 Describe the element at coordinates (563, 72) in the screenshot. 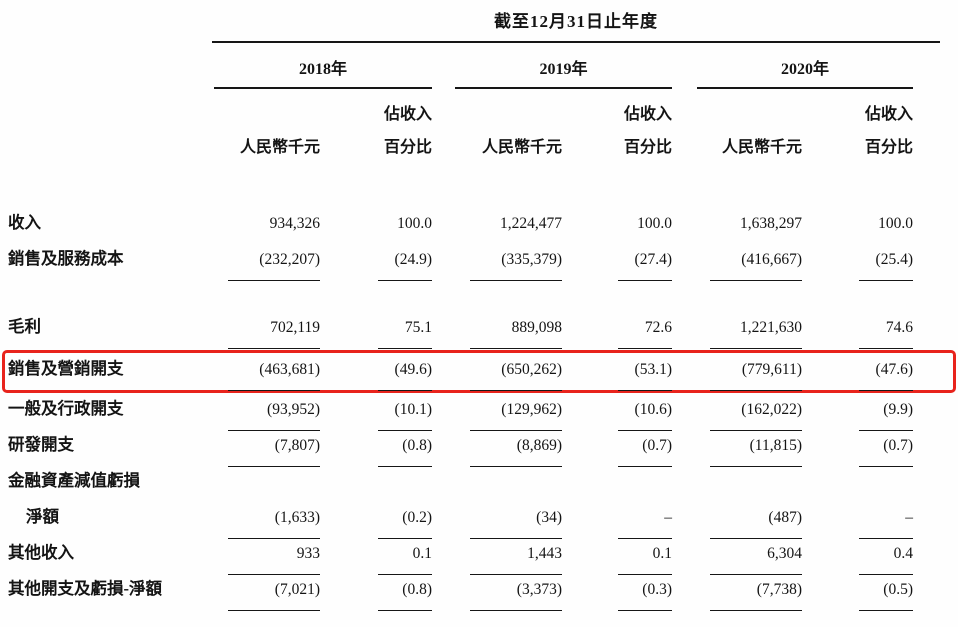

I see `year-label: 2019年` at that location.